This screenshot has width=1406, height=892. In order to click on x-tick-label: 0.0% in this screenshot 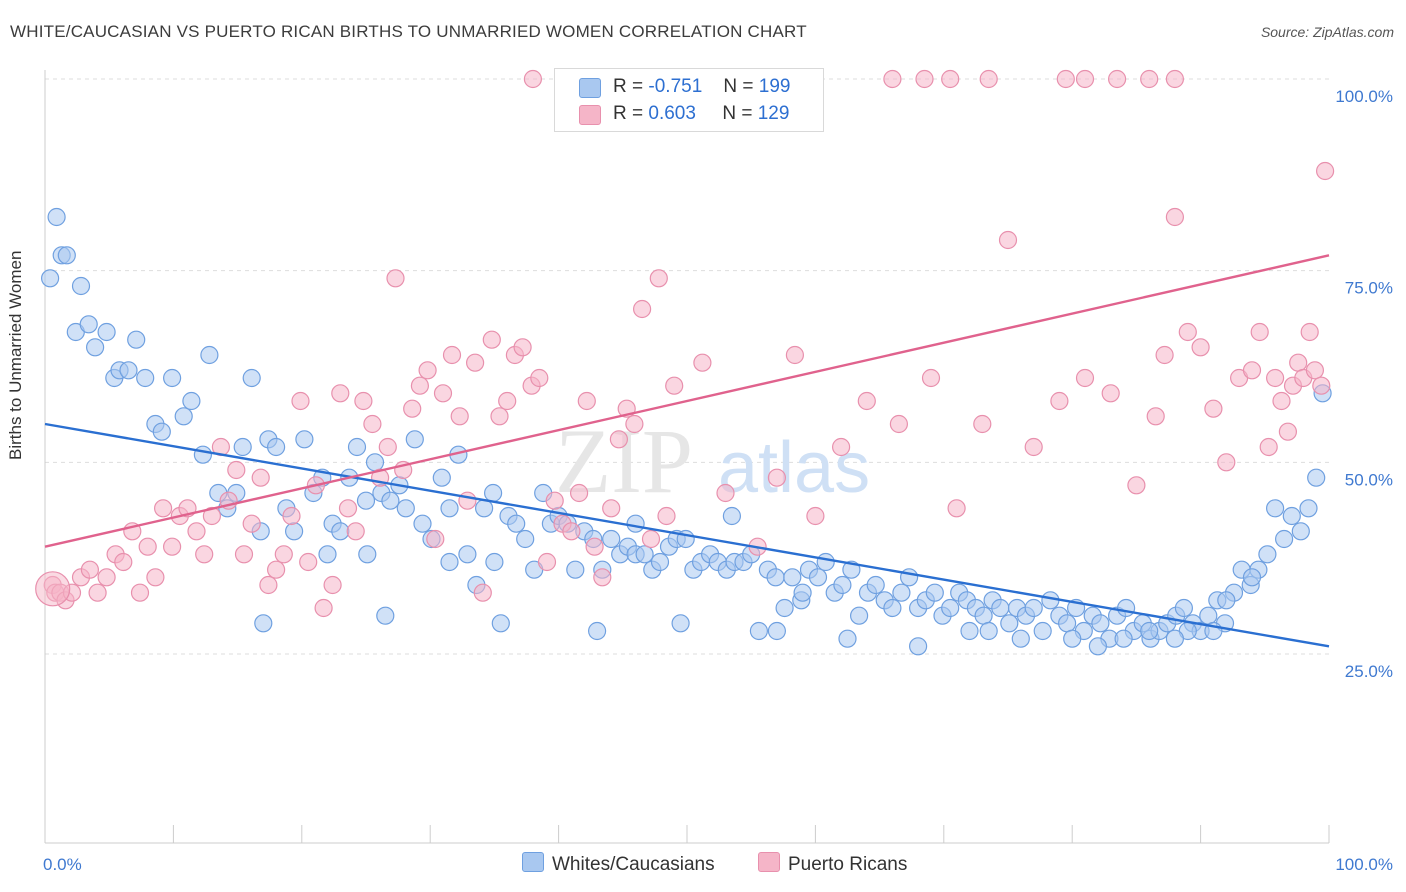, I will do `click(62, 864)`.